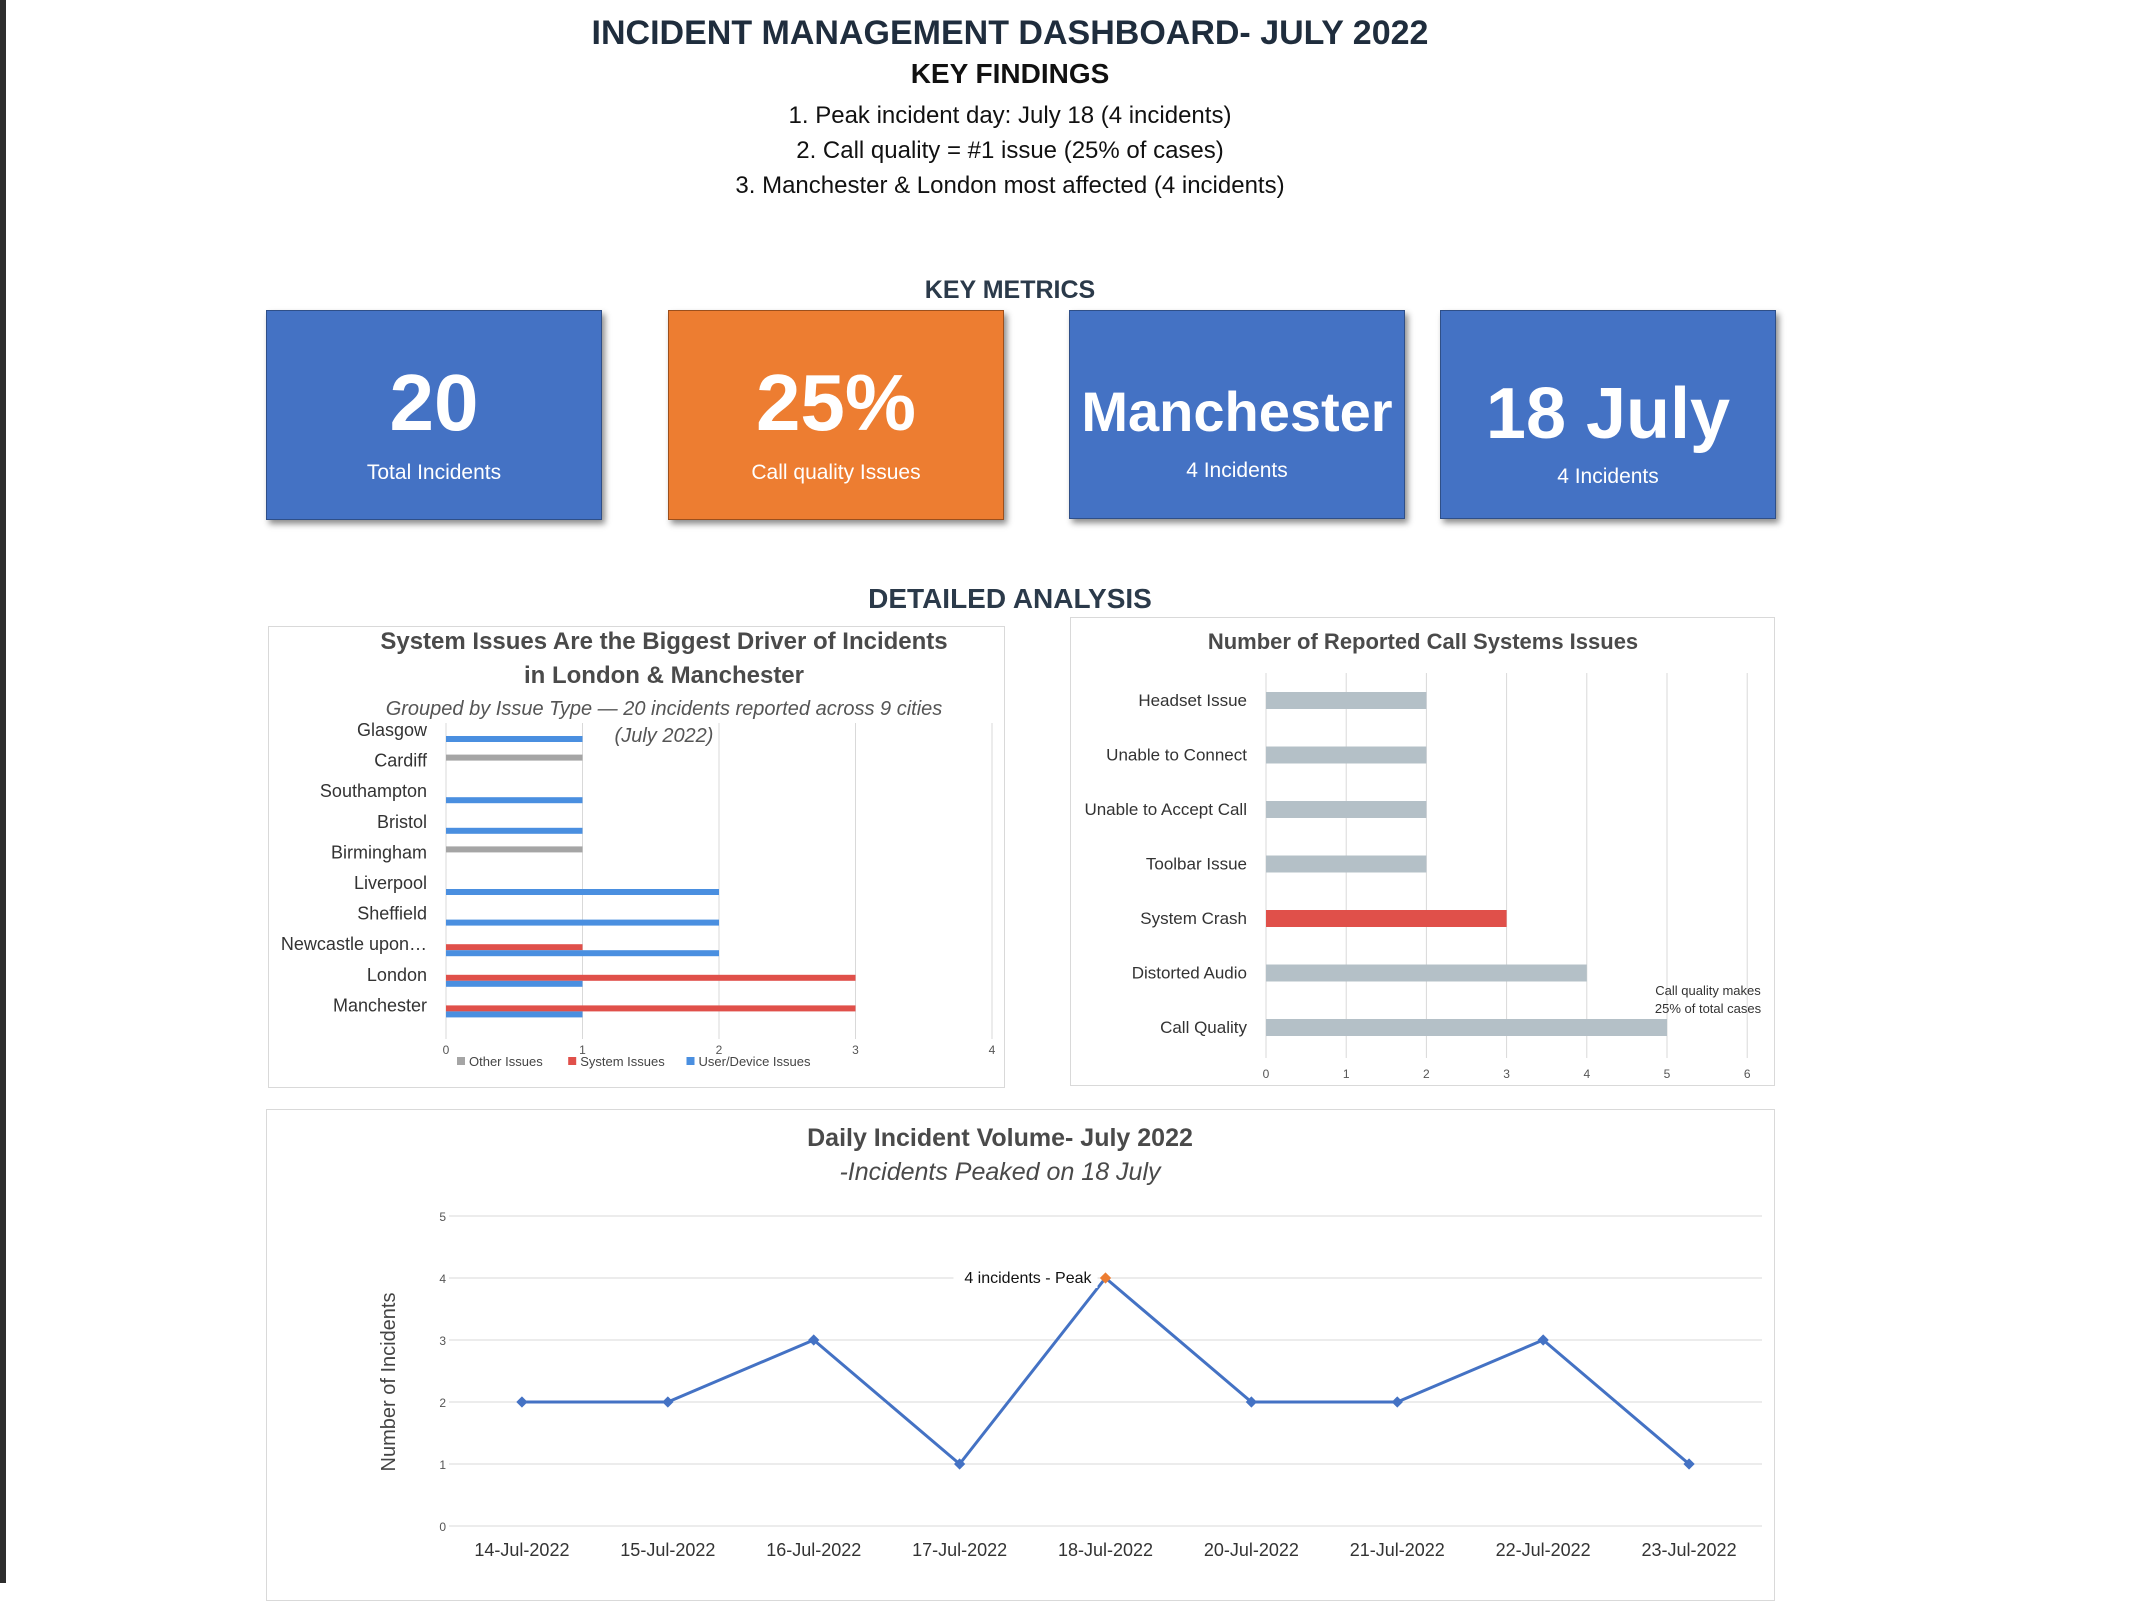 Image resolution: width=2133 pixels, height=1605 pixels. Describe the element at coordinates (373, 791) in the screenshot. I see `category-label: Southampton` at that location.